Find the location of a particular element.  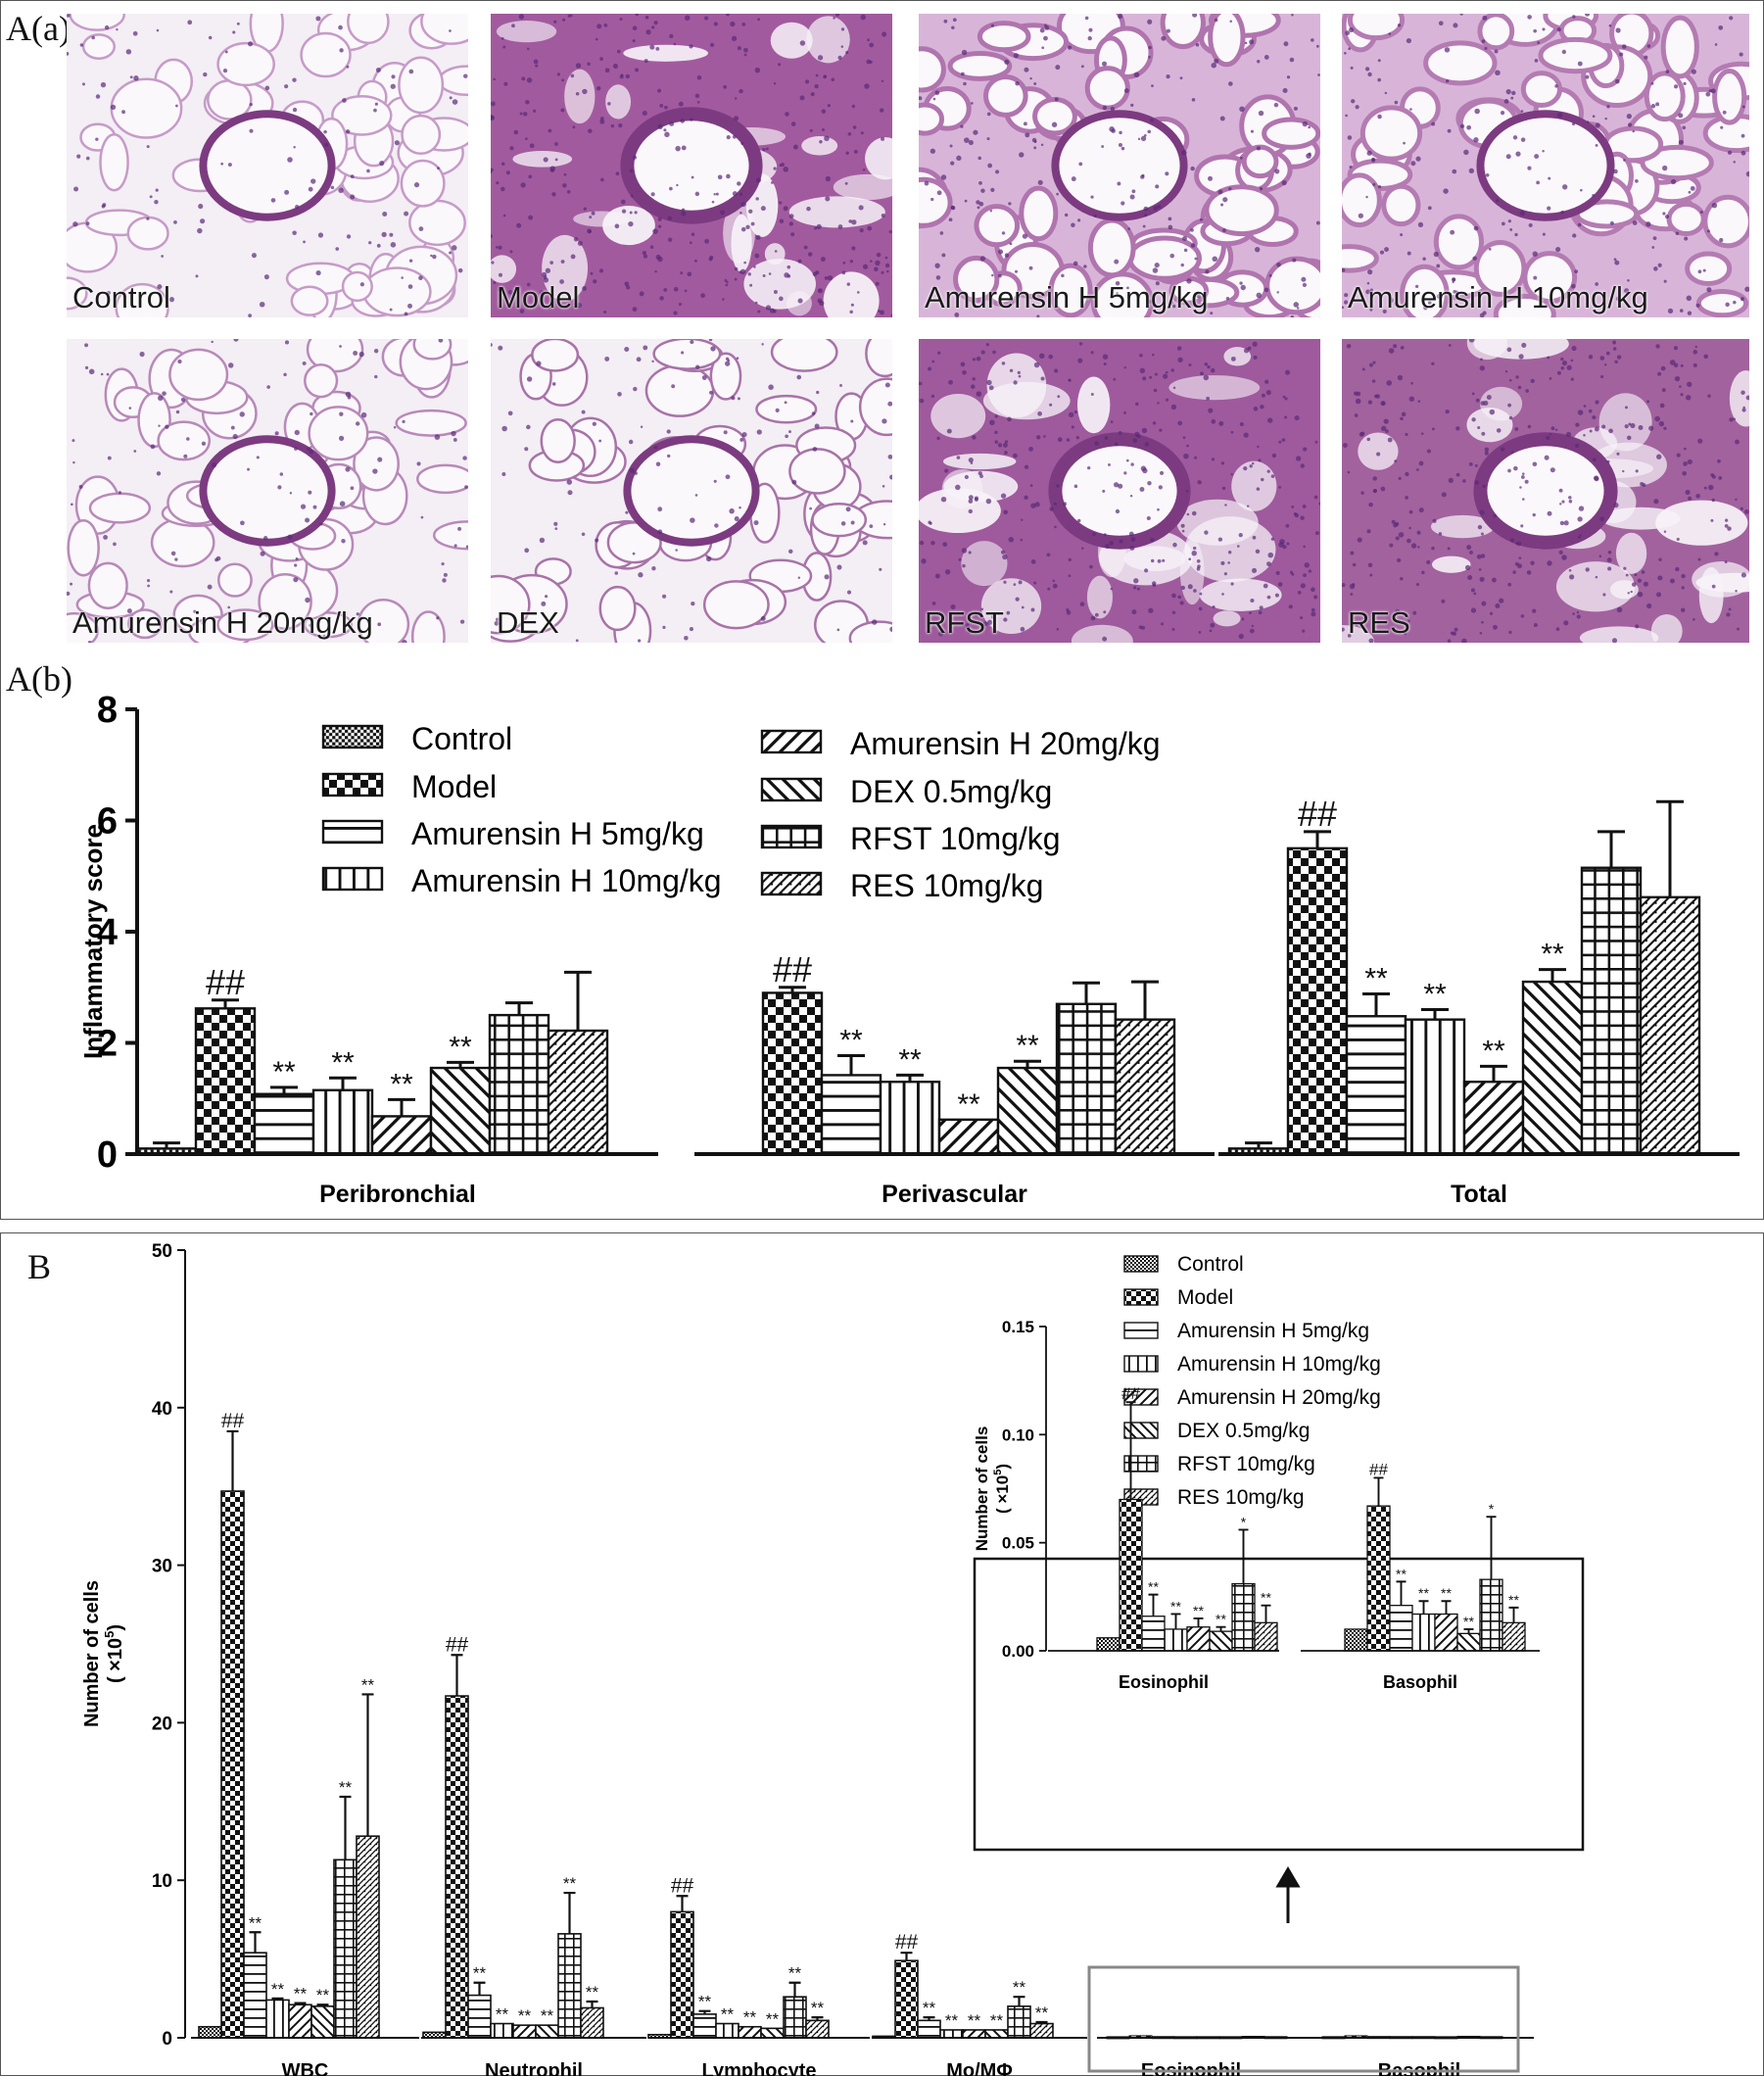

category-label: Lymphocyte is located at coordinates (758, 2068).